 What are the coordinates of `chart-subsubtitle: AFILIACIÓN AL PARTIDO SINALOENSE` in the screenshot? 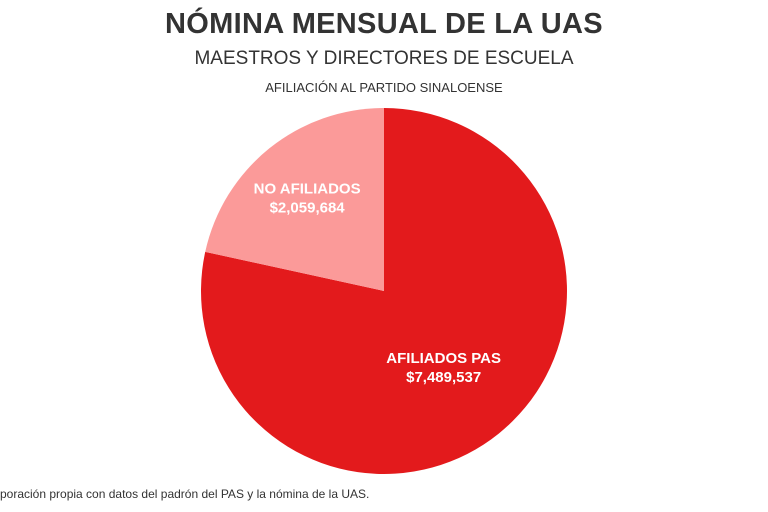 It's located at (384, 87).